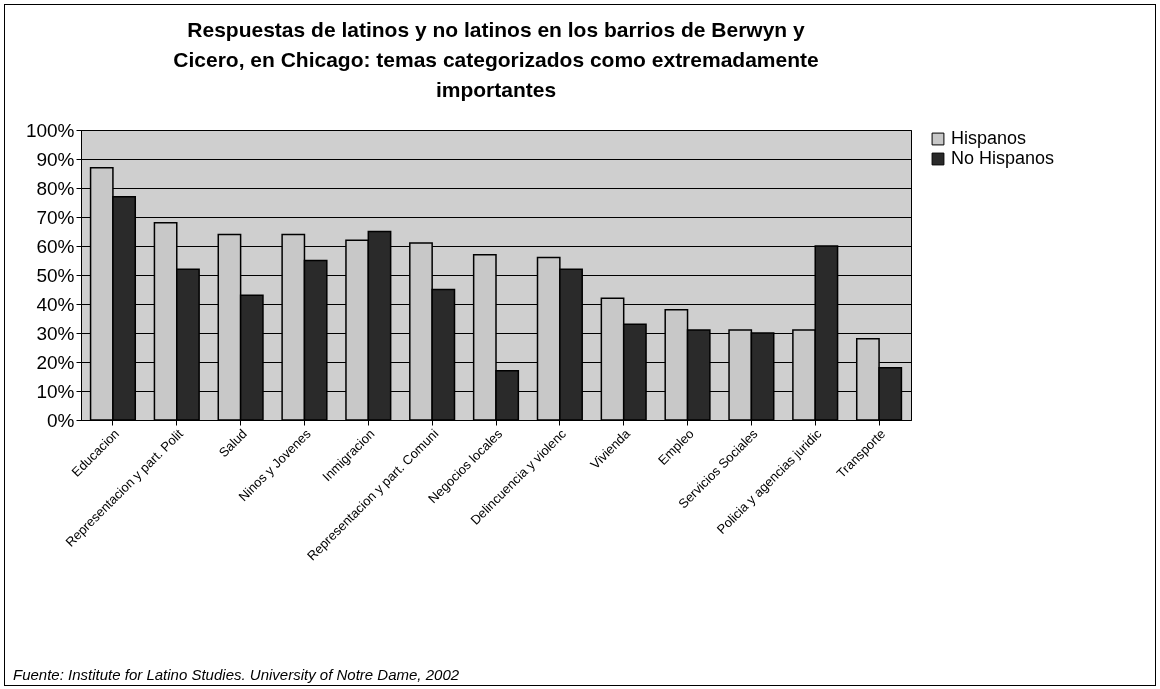 Image resolution: width=1160 pixels, height=689 pixels. What do you see at coordinates (55, 188) in the screenshot?
I see `y-tick-label: 80%` at bounding box center [55, 188].